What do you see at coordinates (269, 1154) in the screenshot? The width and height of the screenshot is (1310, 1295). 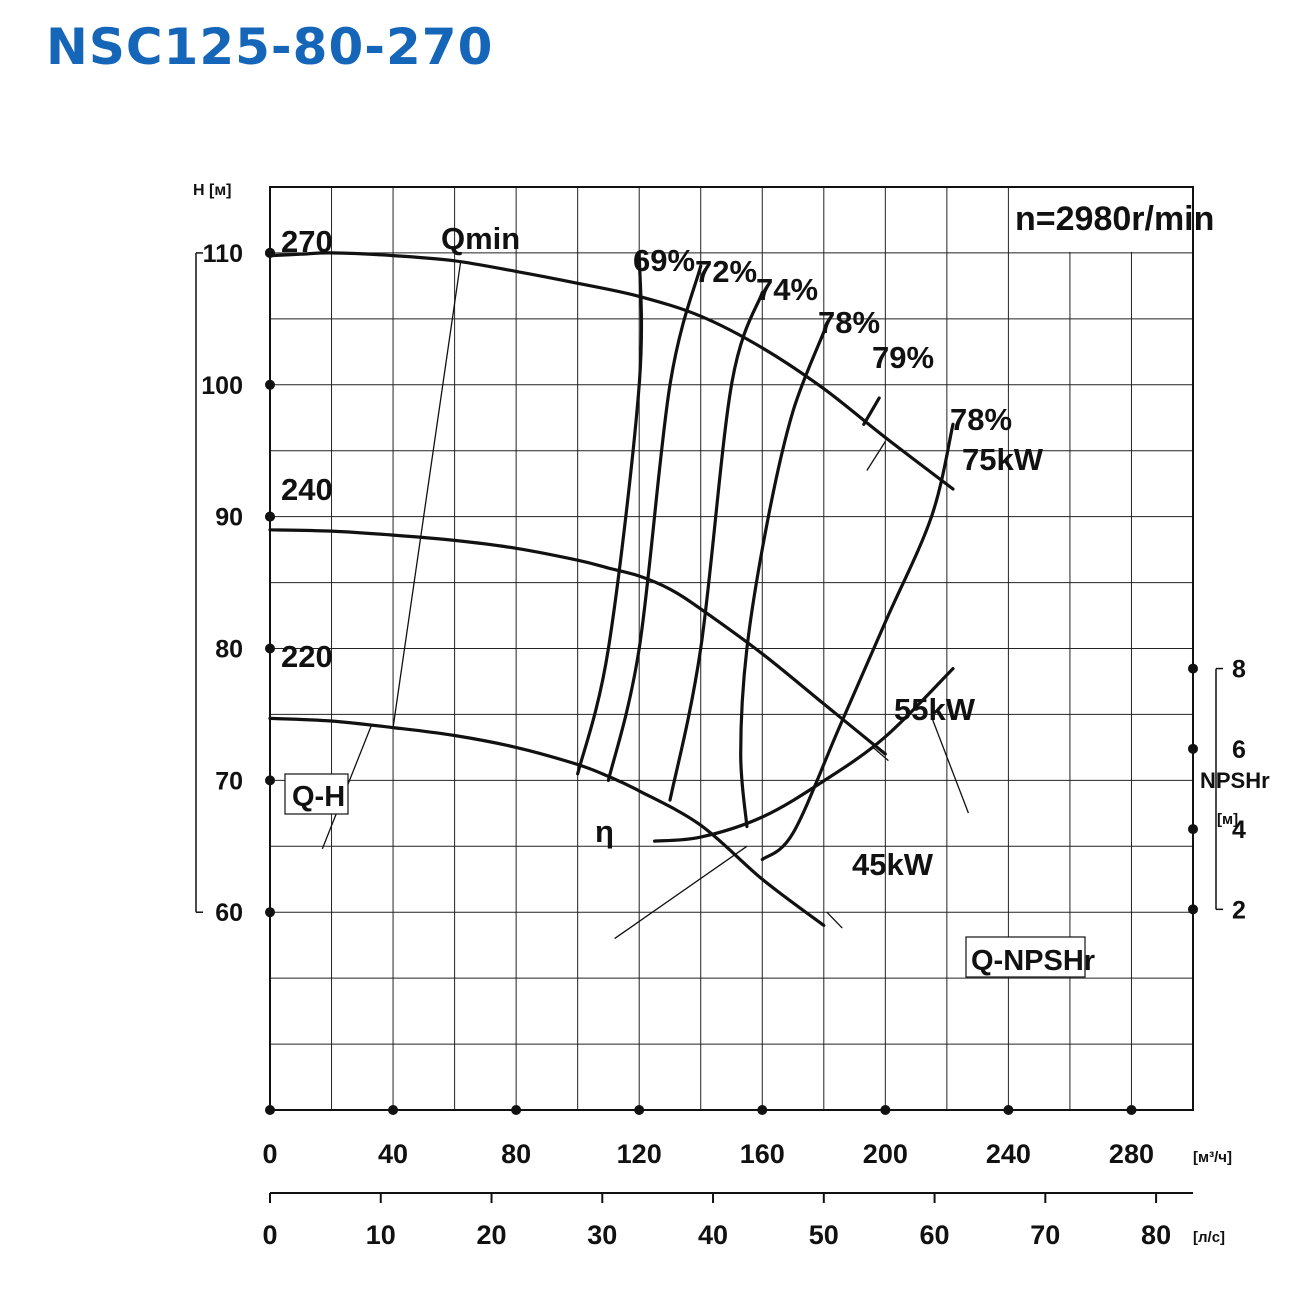 I see `x-tick-label: 0` at bounding box center [269, 1154].